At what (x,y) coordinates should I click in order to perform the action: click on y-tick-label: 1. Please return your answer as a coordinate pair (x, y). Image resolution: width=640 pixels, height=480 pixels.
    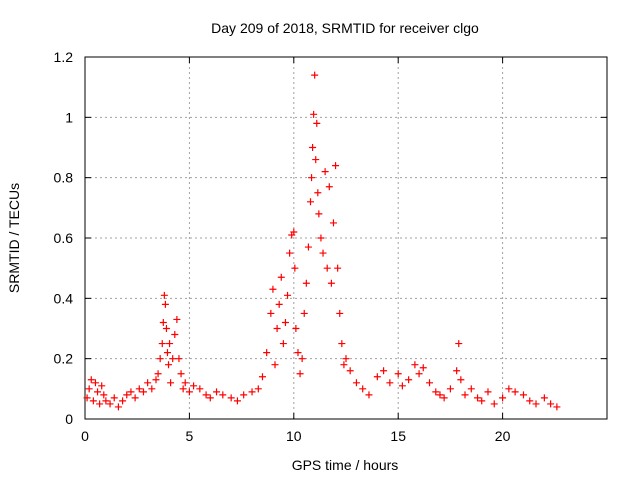
    Looking at the image, I should click on (69, 117).